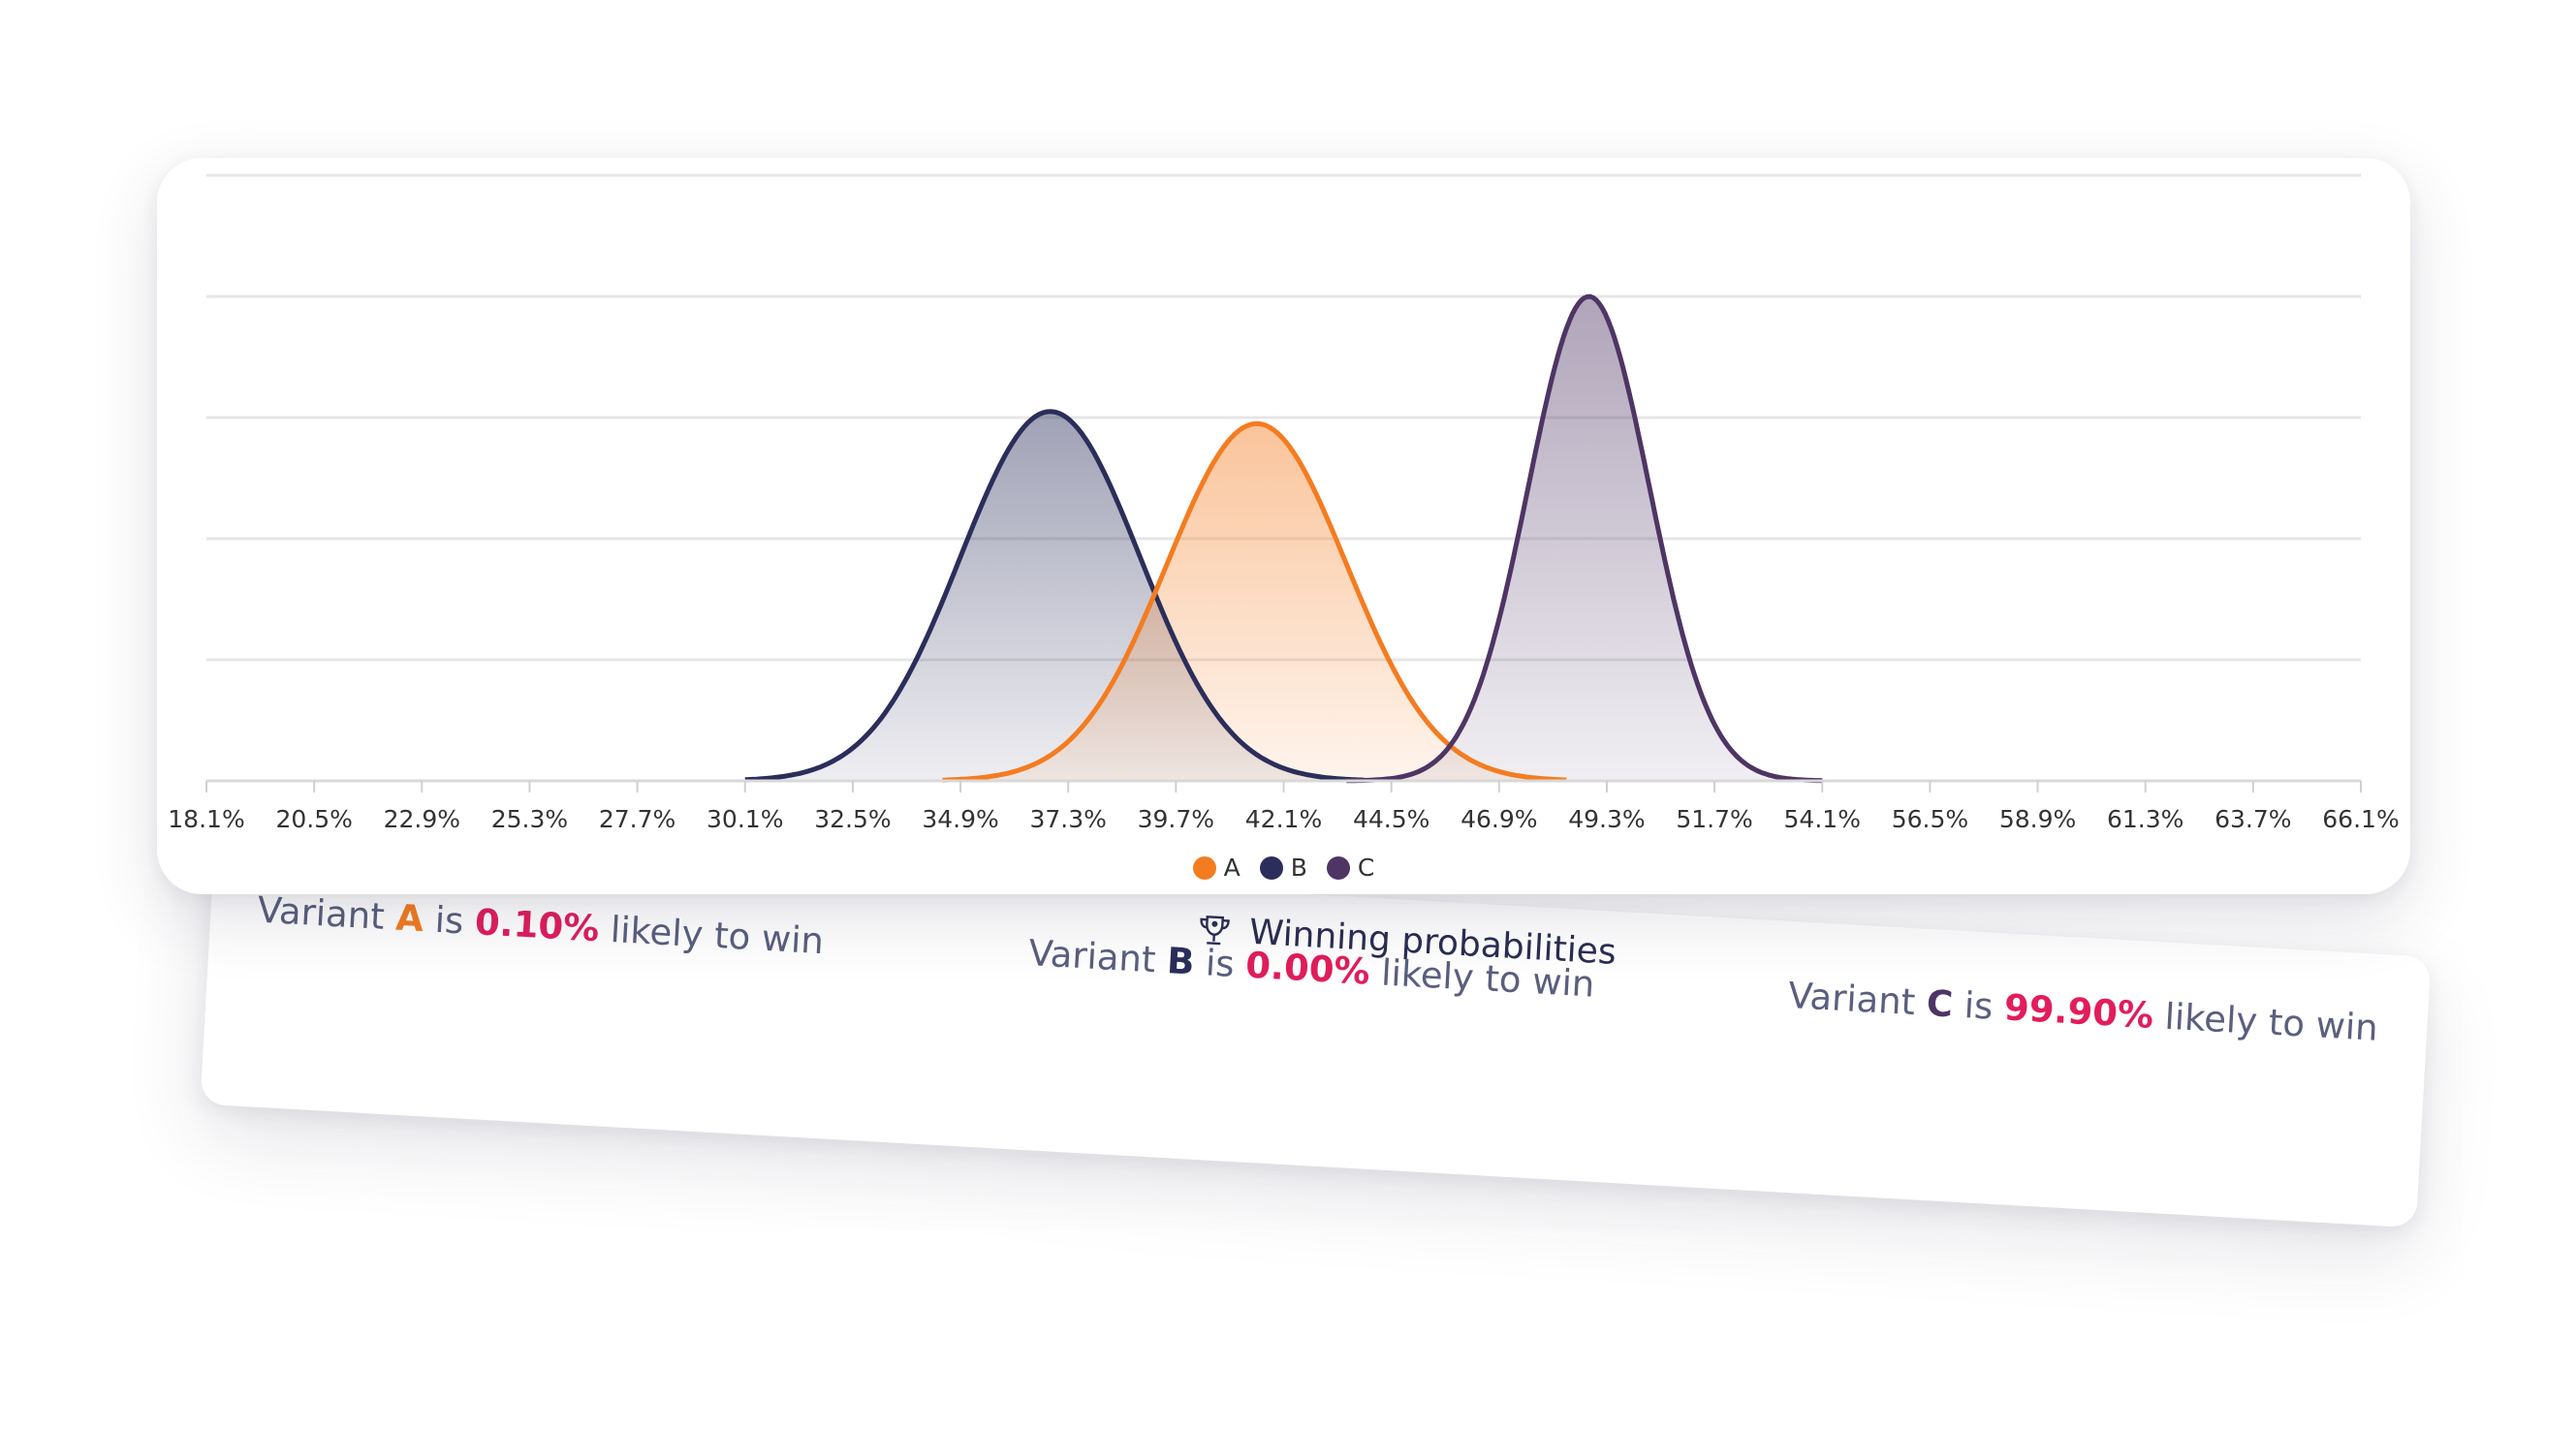  Describe the element at coordinates (422, 819) in the screenshot. I see `x-tick-label: 22.9%` at that location.